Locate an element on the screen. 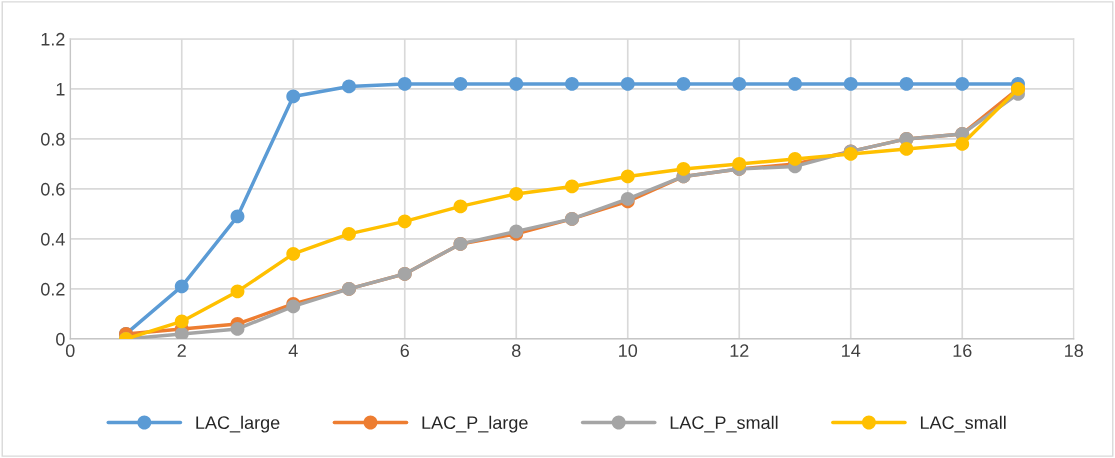  x-tick-label: 6 is located at coordinates (404, 351).